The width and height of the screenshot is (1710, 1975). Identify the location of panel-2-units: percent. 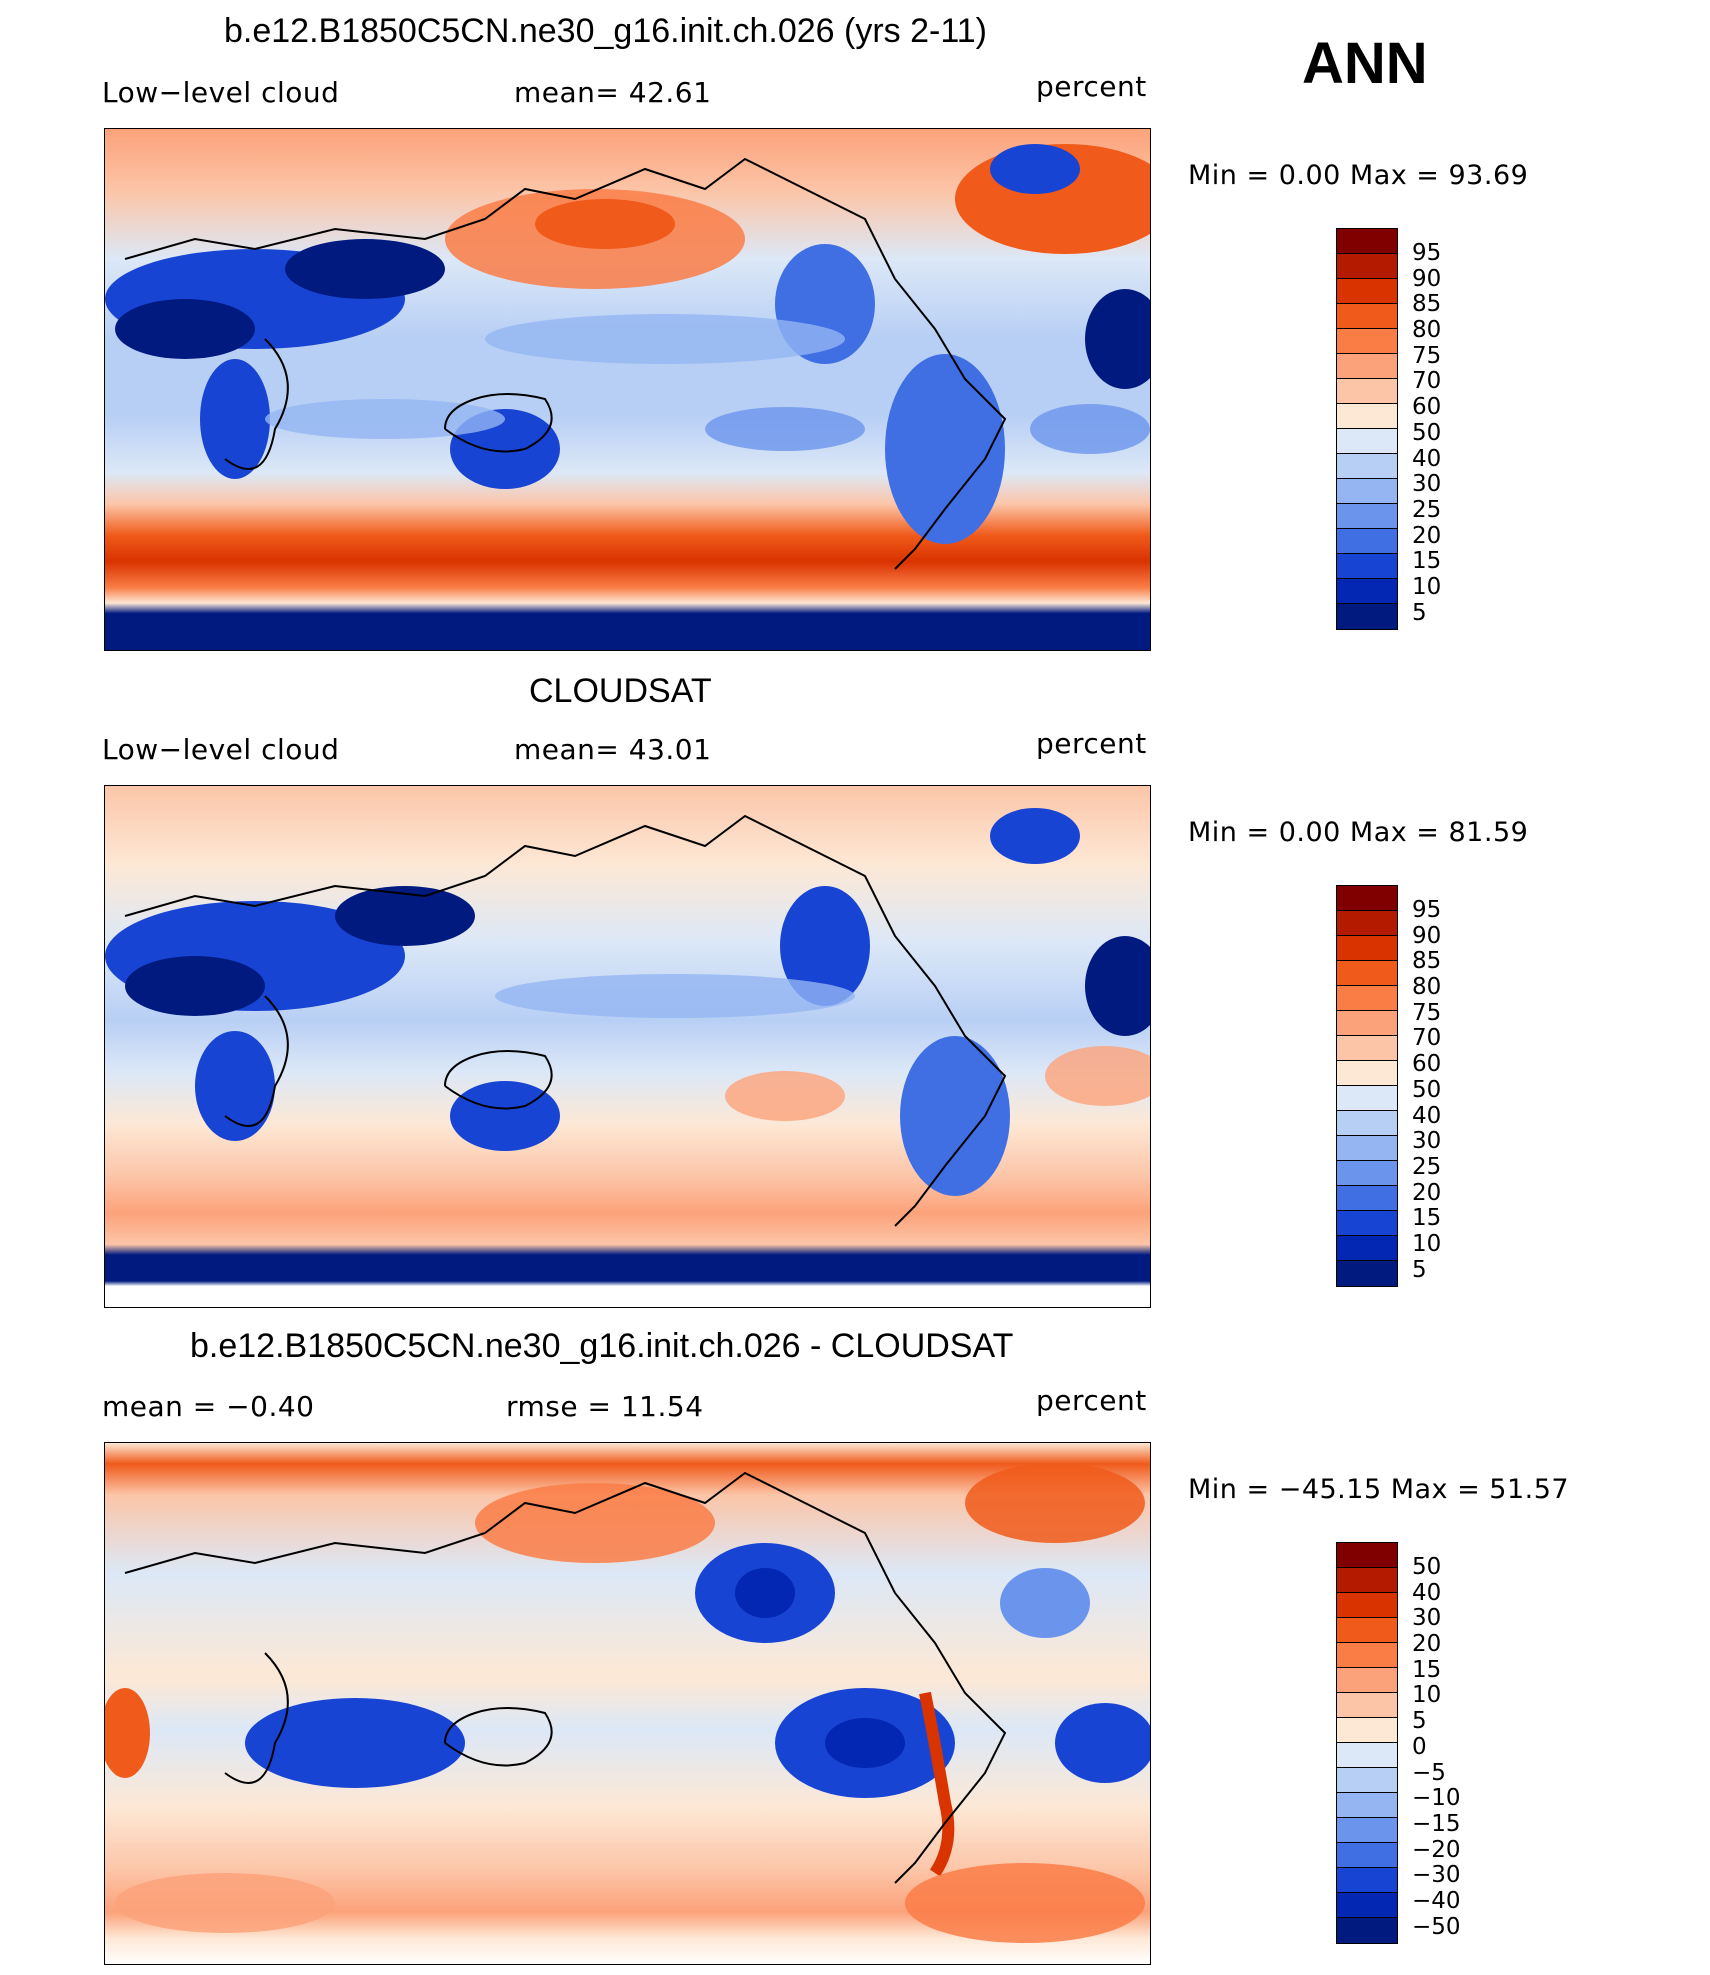
(1091, 743).